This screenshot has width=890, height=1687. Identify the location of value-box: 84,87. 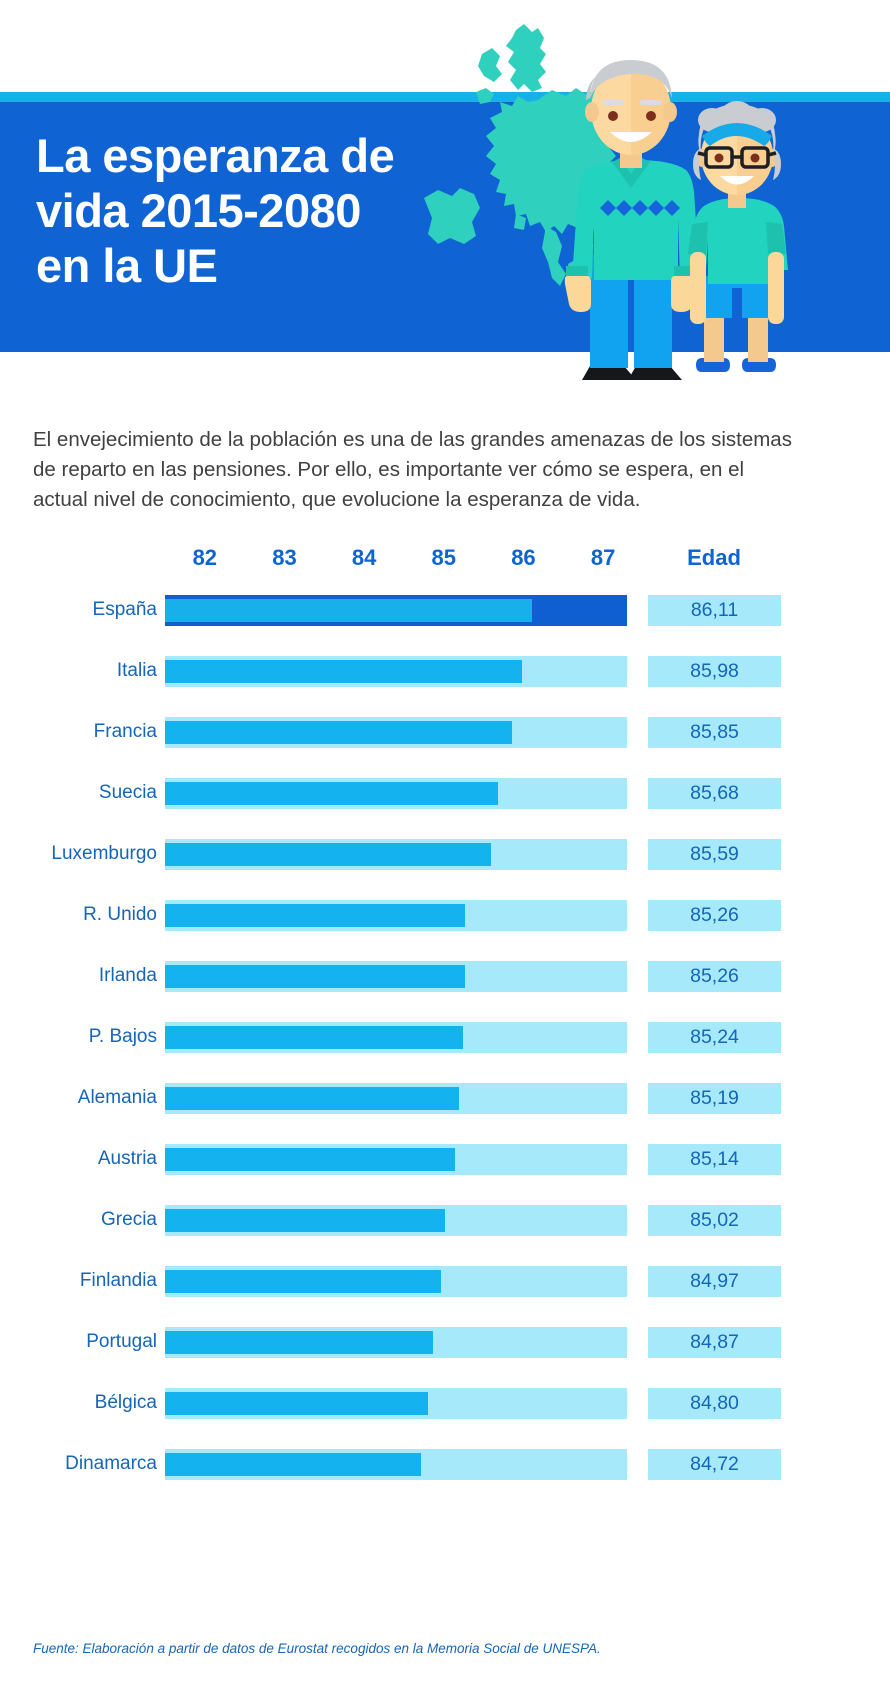
(714, 1342).